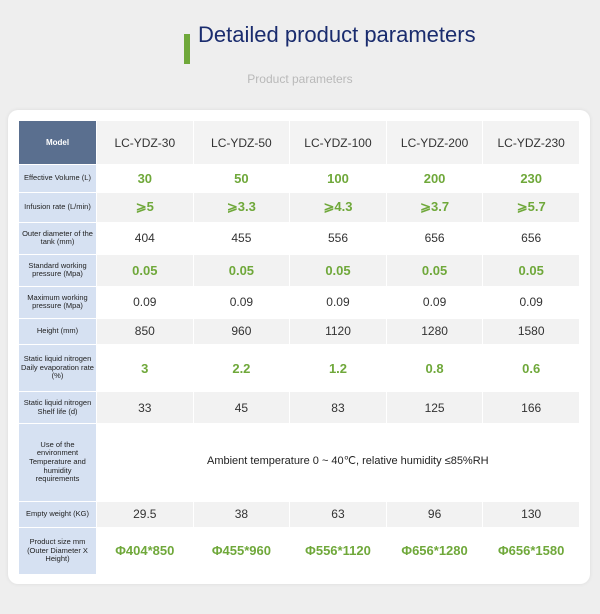 The image size is (600, 614). I want to click on page-subtitle: Product parameters, so click(300, 79).